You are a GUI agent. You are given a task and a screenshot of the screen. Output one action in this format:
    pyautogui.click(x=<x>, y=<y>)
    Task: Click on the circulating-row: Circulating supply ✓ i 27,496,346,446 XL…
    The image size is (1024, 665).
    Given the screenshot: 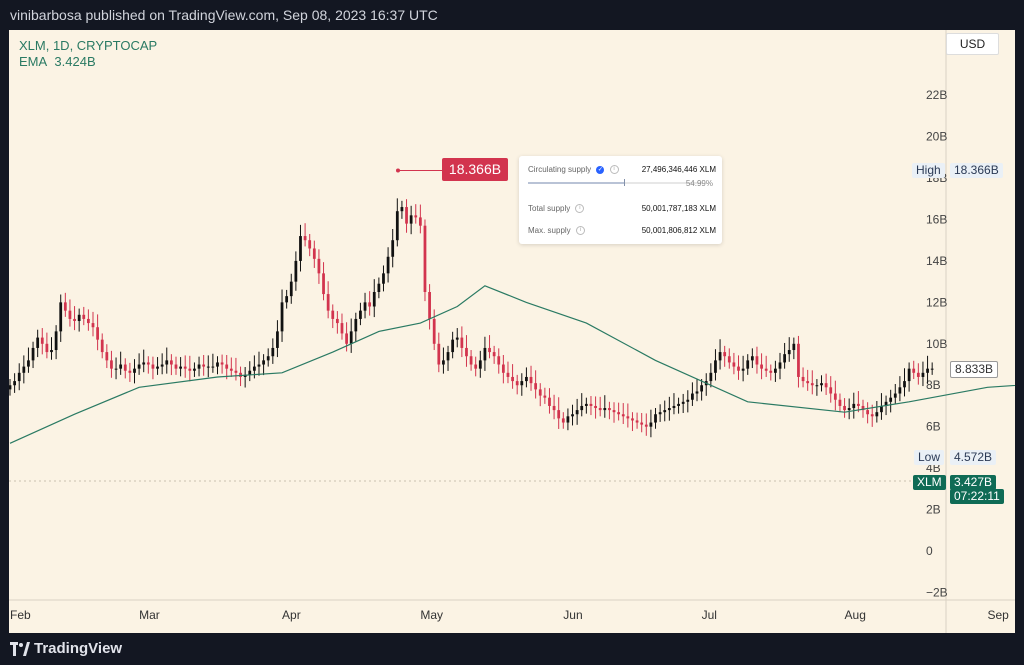 What is the action you would take?
    pyautogui.click(x=622, y=170)
    